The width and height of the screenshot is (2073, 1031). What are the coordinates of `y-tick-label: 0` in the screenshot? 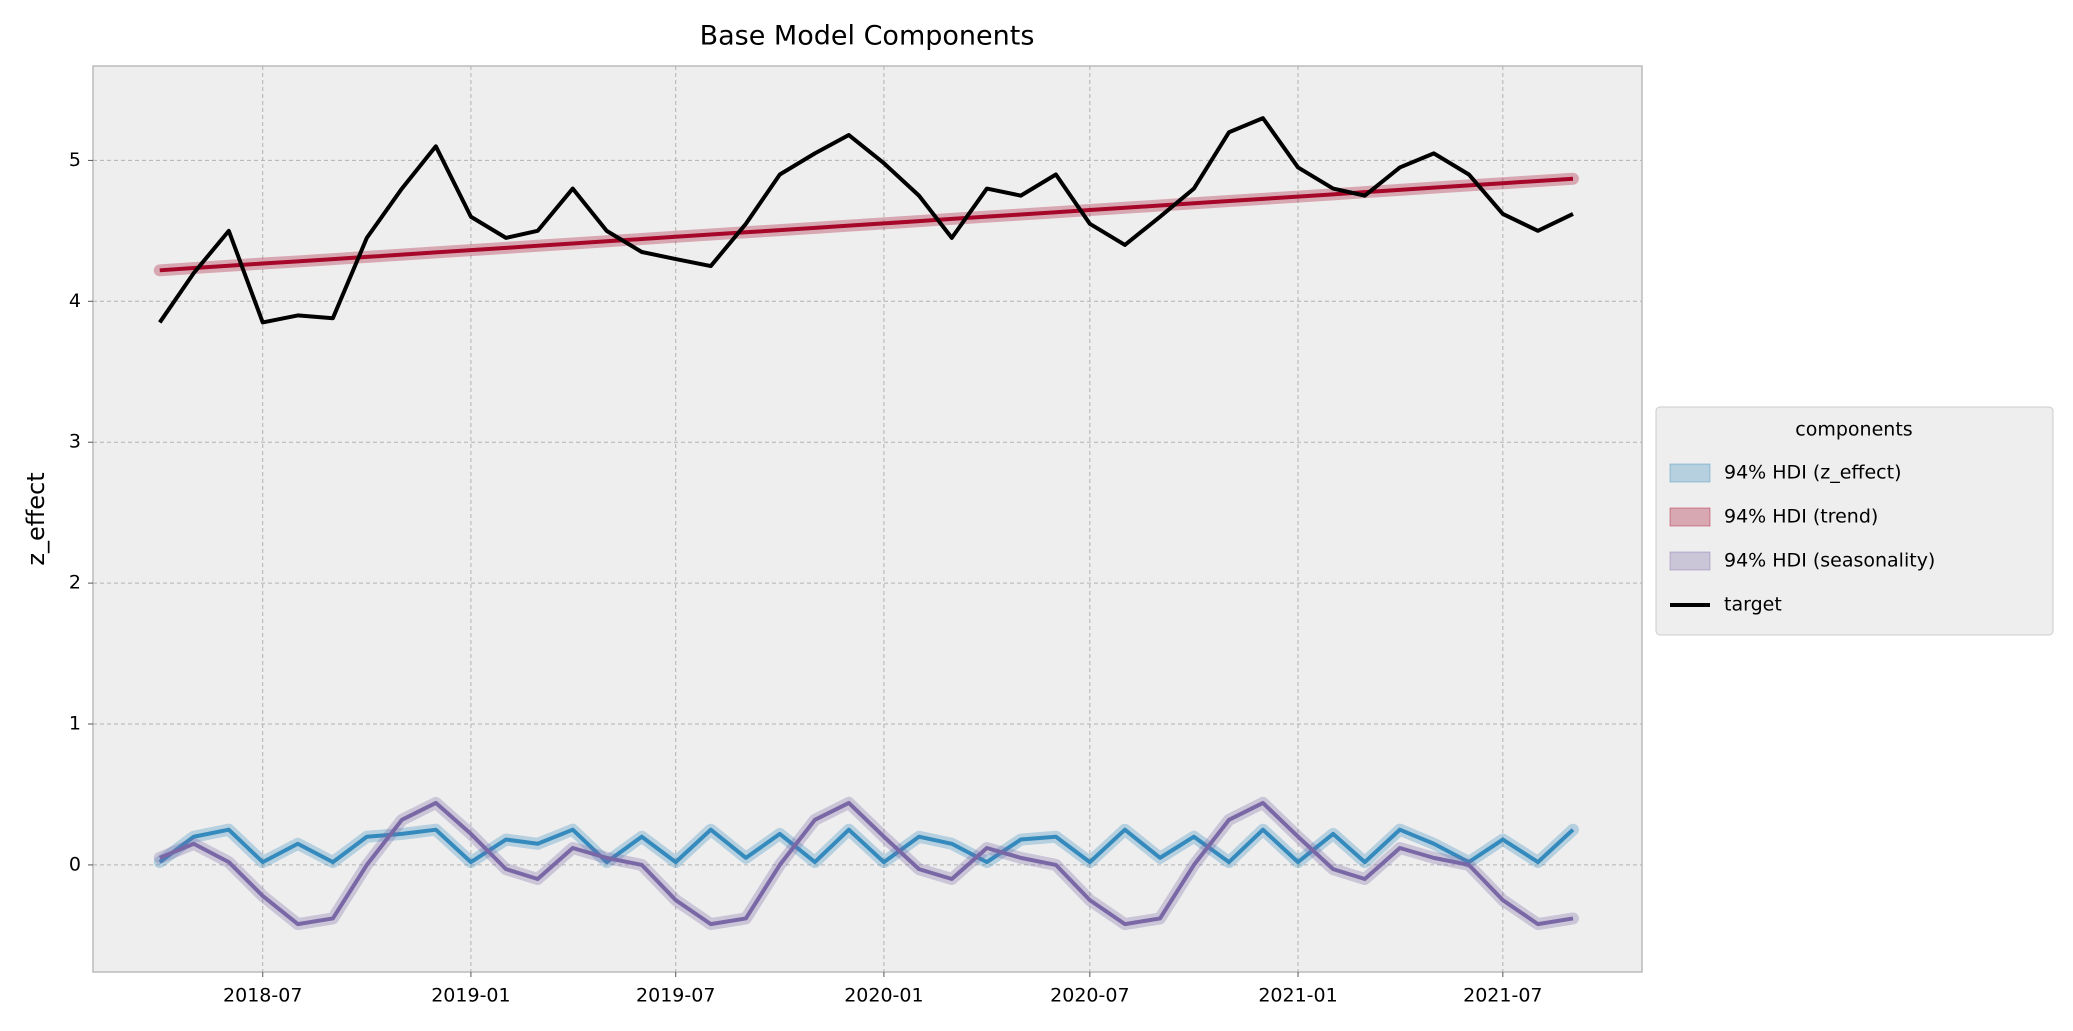 It's located at (75, 864).